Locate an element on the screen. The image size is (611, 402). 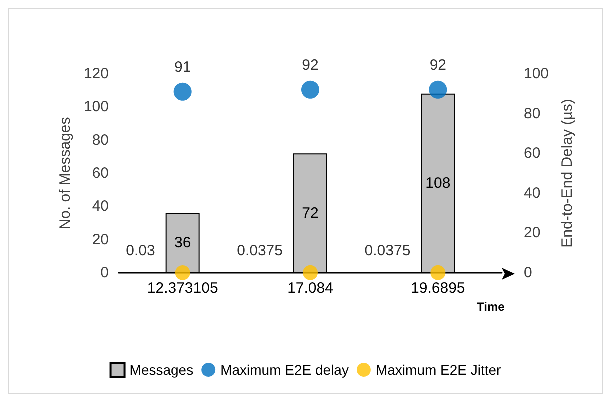
y2-axis-title: End-to-End Delay (µs) is located at coordinates (567, 173).